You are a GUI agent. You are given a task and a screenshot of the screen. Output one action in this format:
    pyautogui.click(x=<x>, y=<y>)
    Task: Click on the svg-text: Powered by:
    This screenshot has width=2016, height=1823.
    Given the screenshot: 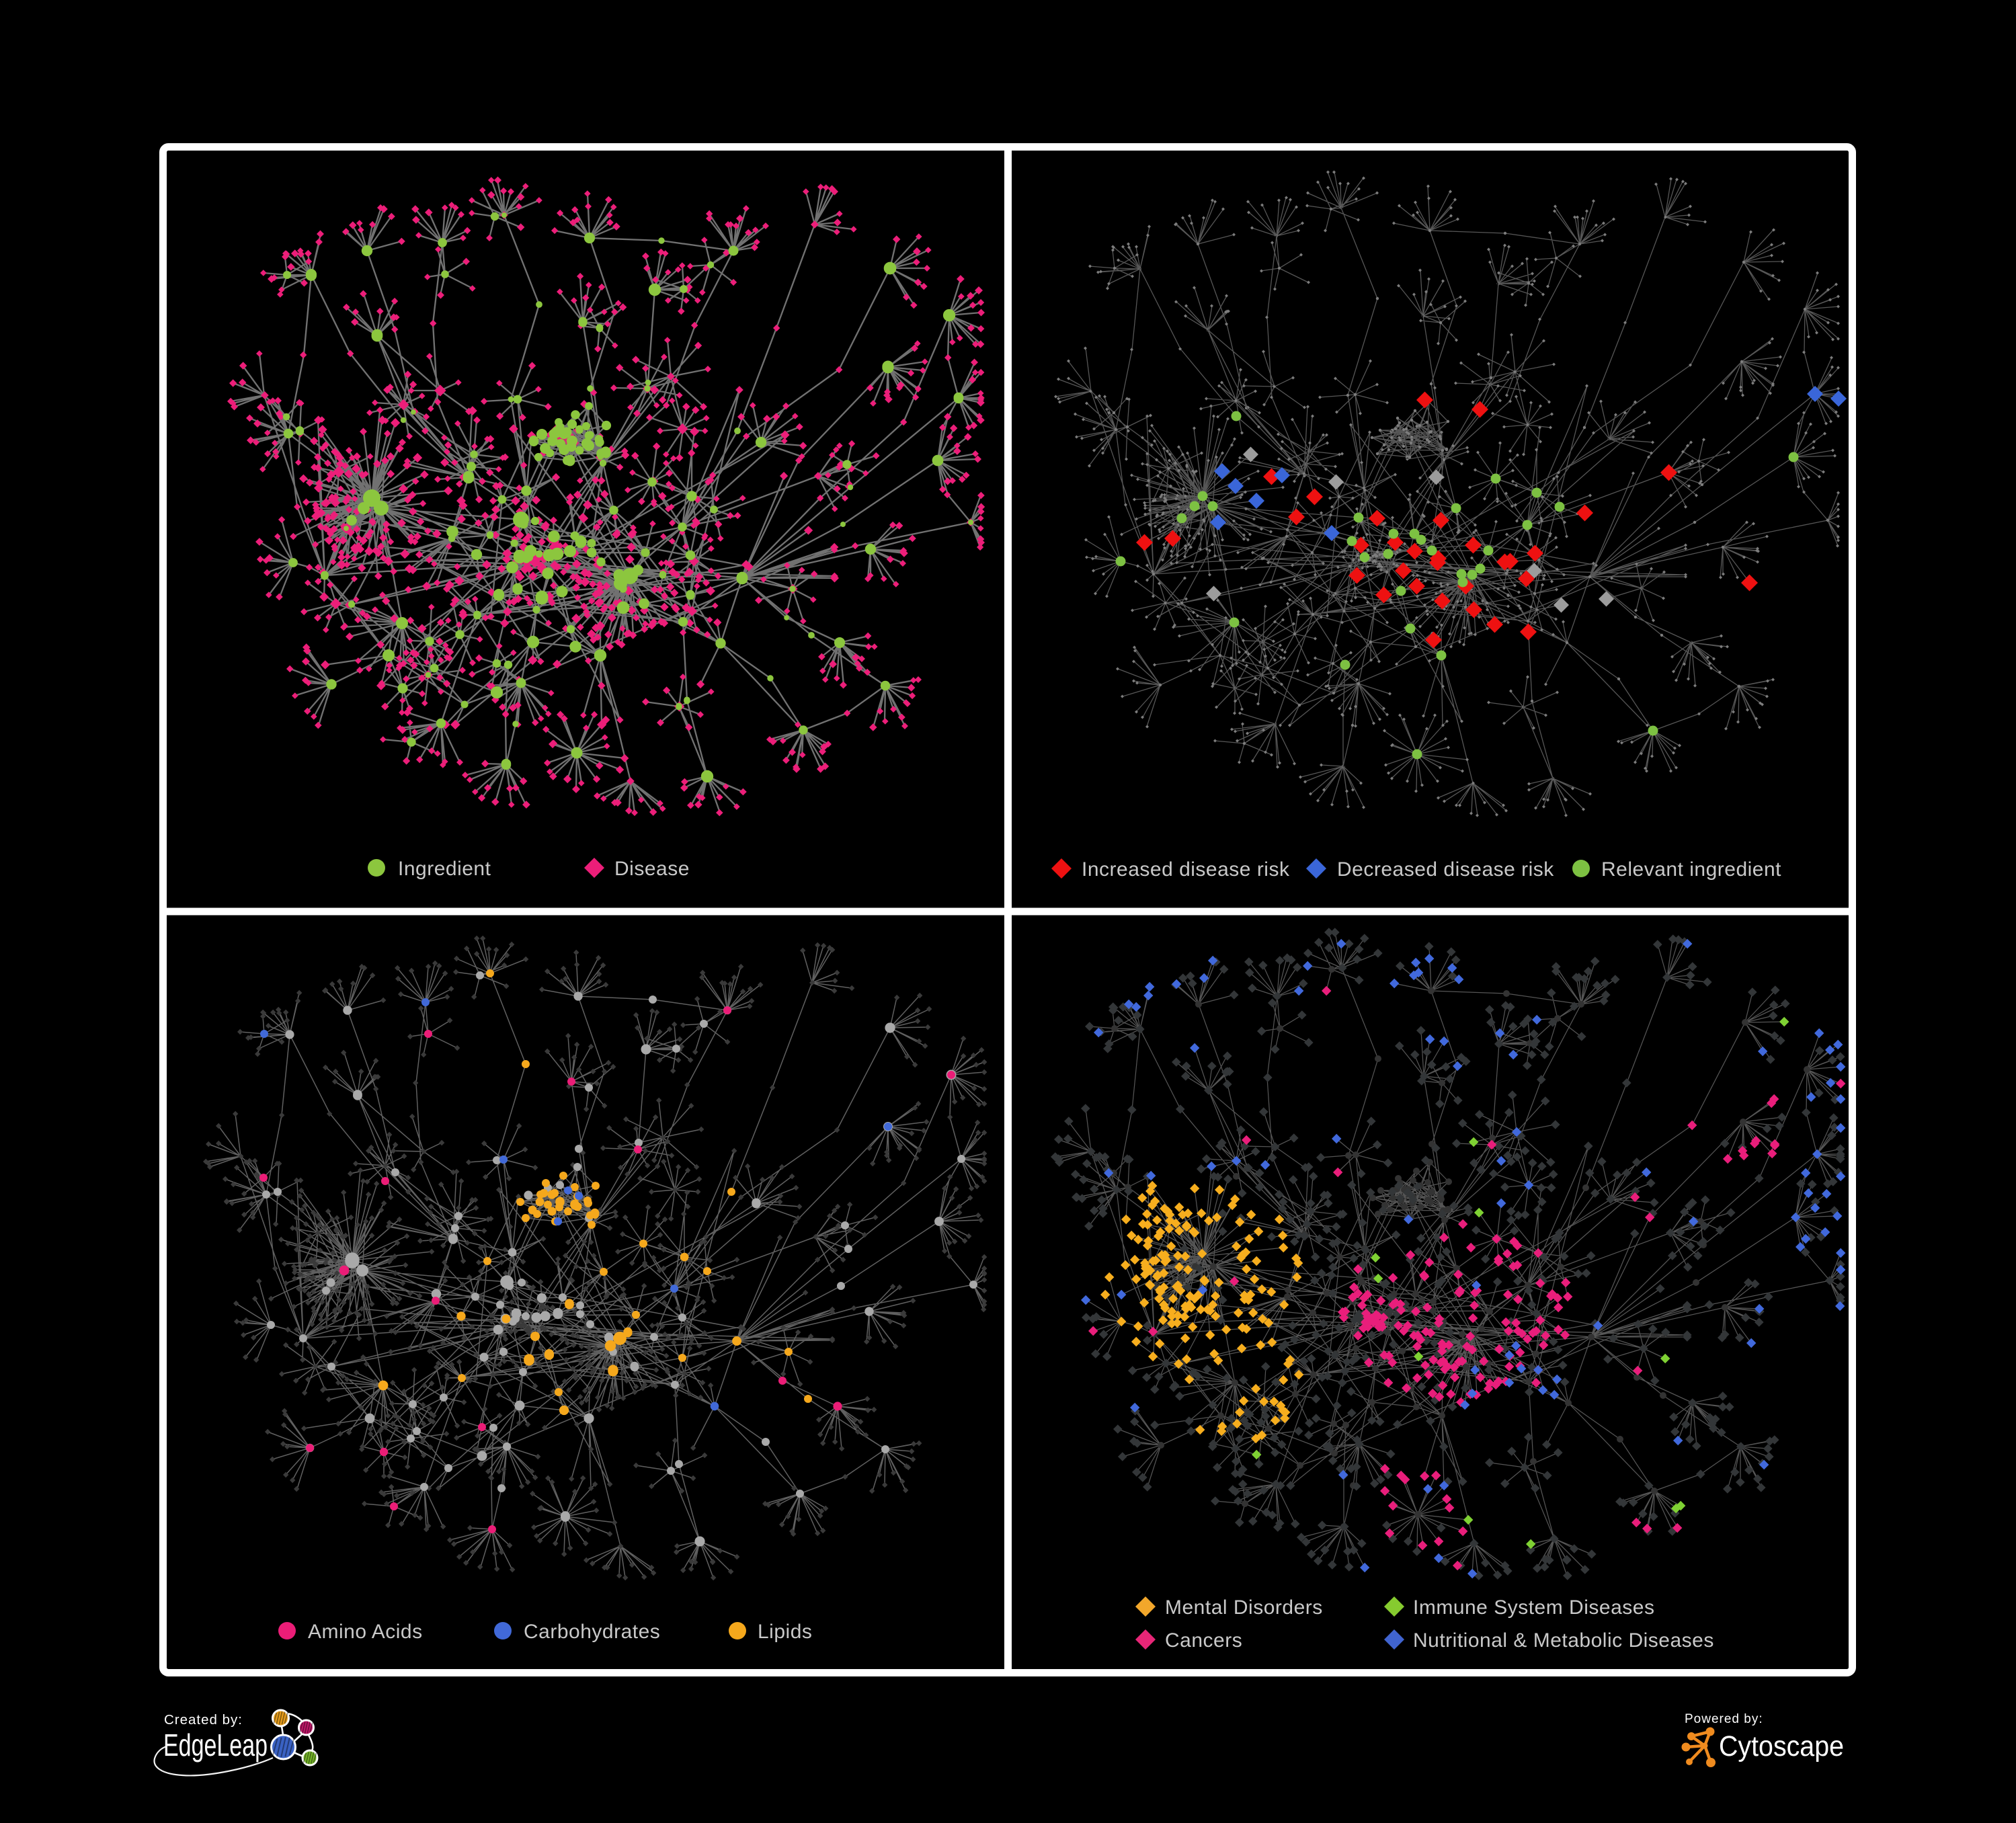 What is the action you would take?
    pyautogui.click(x=1724, y=1719)
    